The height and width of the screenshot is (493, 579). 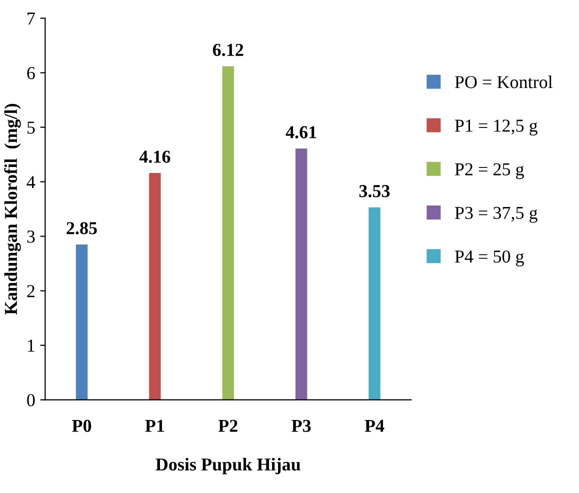 What do you see at coordinates (31, 400) in the screenshot?
I see `y-tick-label: 0` at bounding box center [31, 400].